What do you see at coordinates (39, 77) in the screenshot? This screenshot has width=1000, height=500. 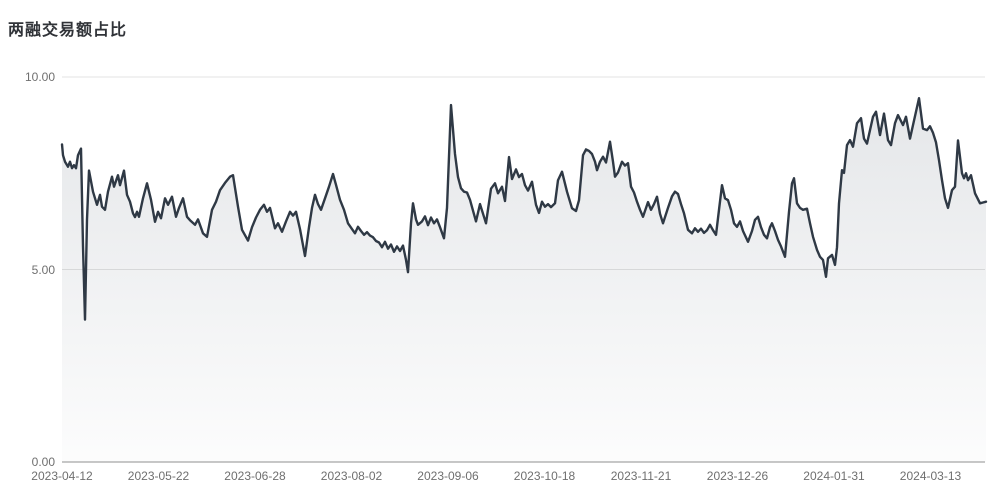 I see `y-tick-label: 10.00` at bounding box center [39, 77].